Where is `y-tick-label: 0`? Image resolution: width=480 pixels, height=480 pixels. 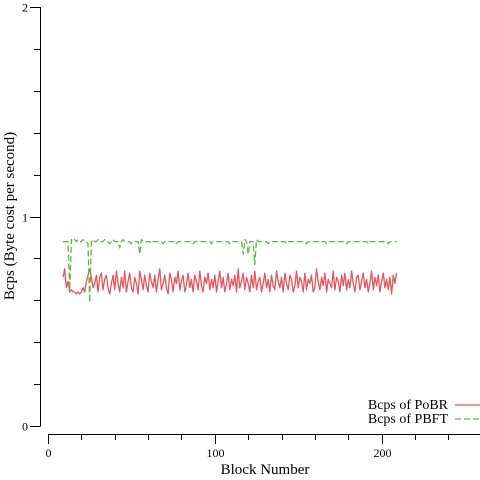
y-tick-label: 0 is located at coordinates (25, 427).